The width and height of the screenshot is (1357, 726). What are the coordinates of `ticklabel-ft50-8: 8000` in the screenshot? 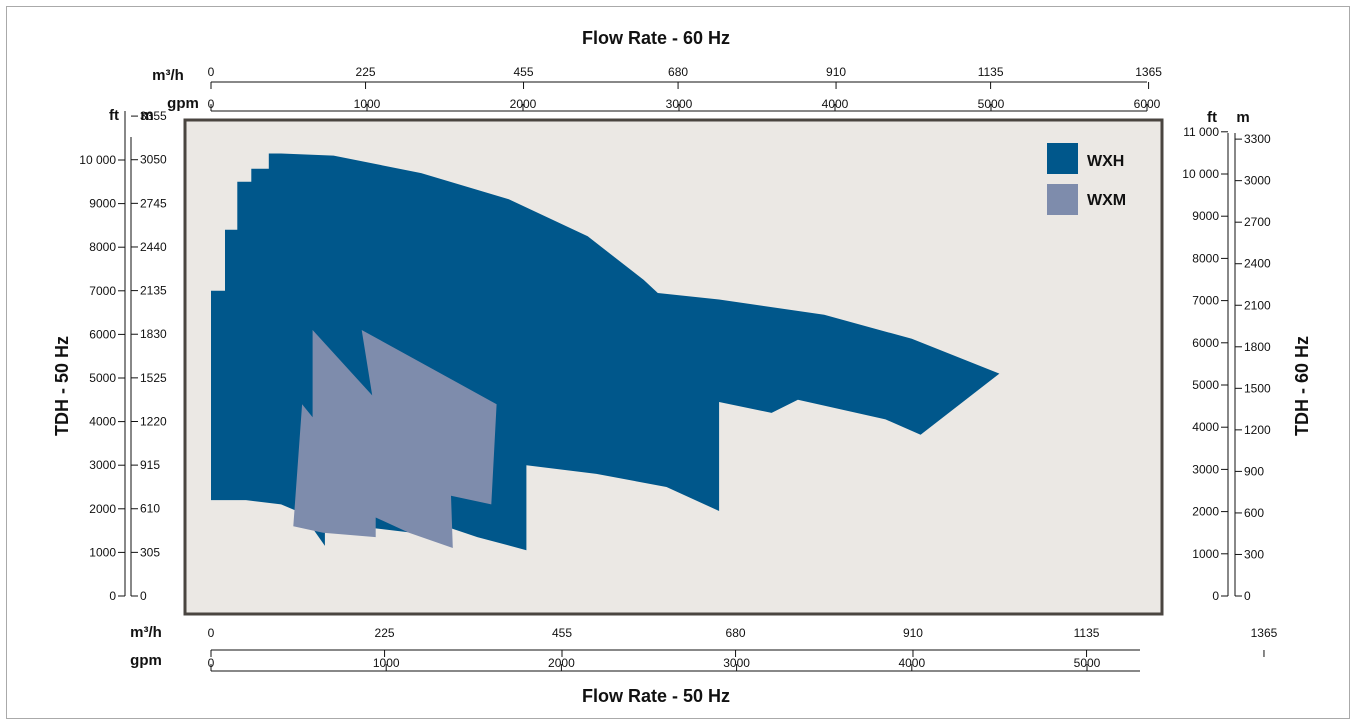 It's located at (102, 247).